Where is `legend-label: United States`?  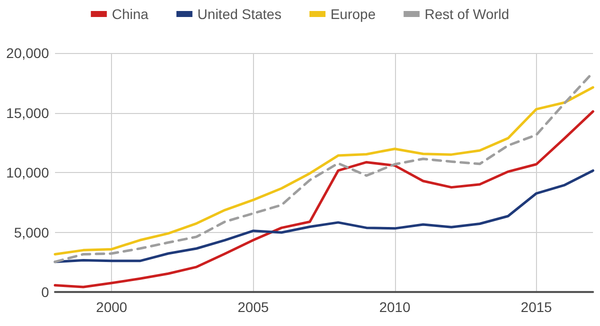
legend-label: United States is located at coordinates (239, 14).